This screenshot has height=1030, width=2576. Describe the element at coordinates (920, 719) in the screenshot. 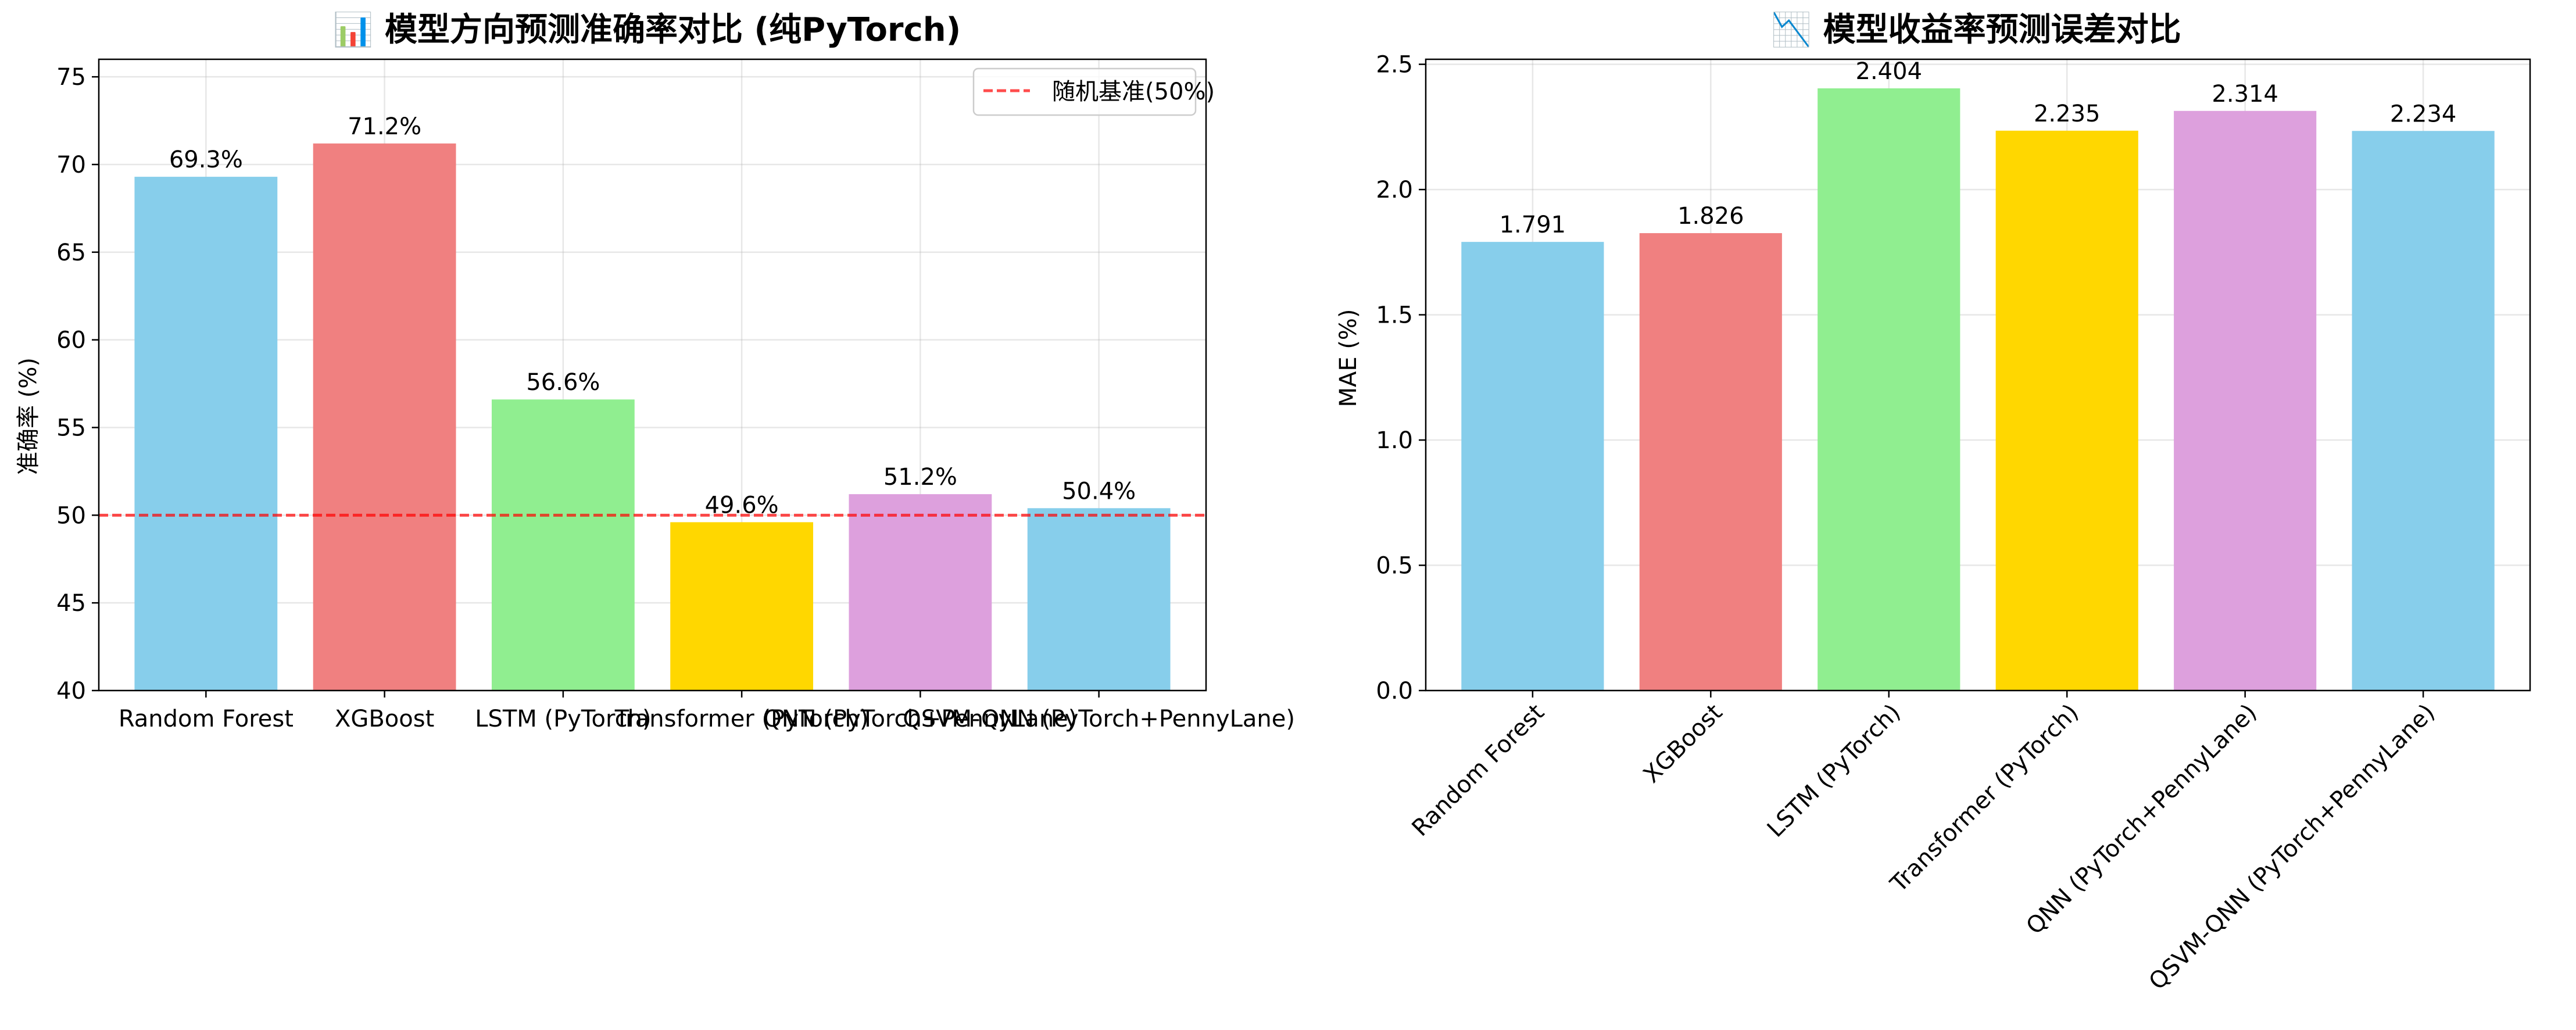

I see `x-tick-label: QNN (PyTorch+PennyLane)` at that location.